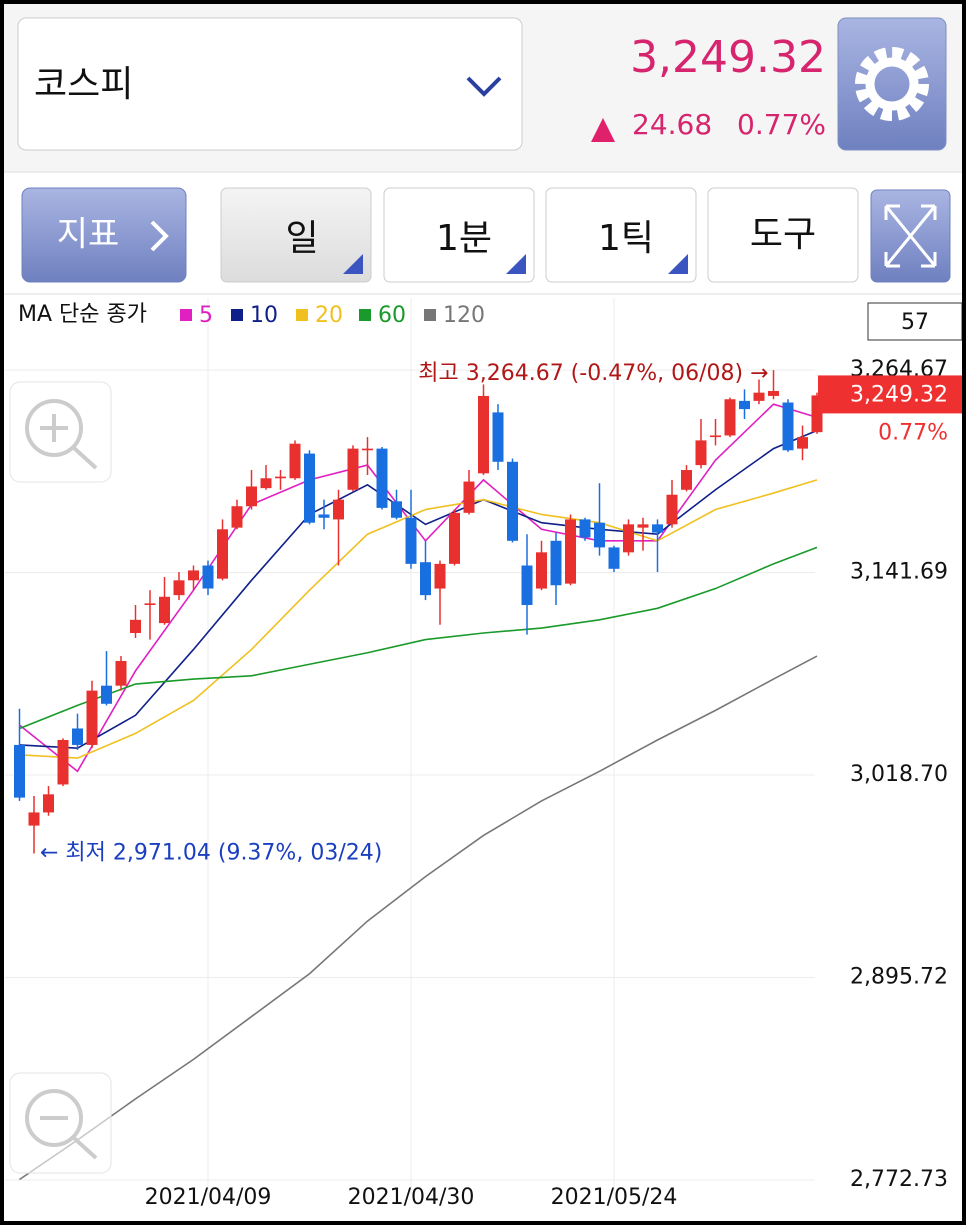 This screenshot has height=1229, width=966. I want to click on tools-button, so click(783, 235).